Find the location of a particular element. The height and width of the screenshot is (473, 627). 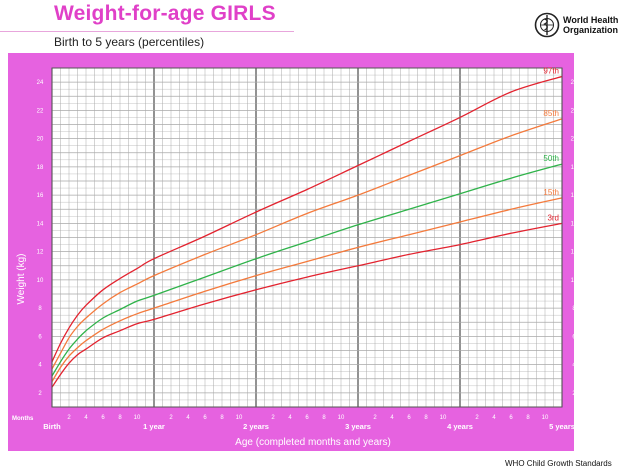

organization-name: World Health Organization is located at coordinates (594, 25).